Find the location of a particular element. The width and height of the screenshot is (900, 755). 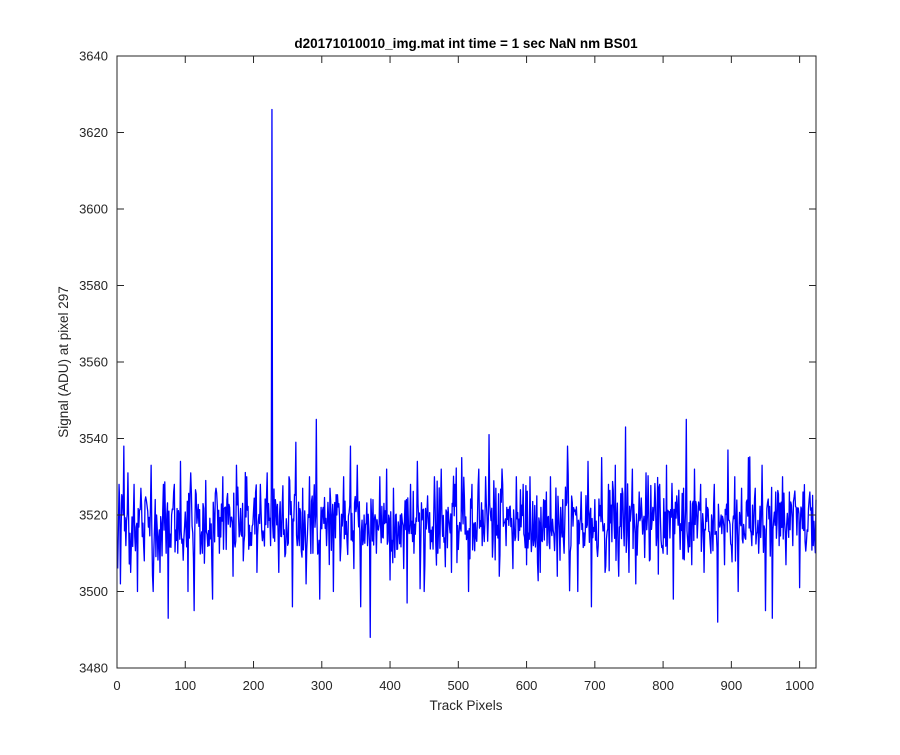

y-tick-label: 3600 is located at coordinates (93, 209).